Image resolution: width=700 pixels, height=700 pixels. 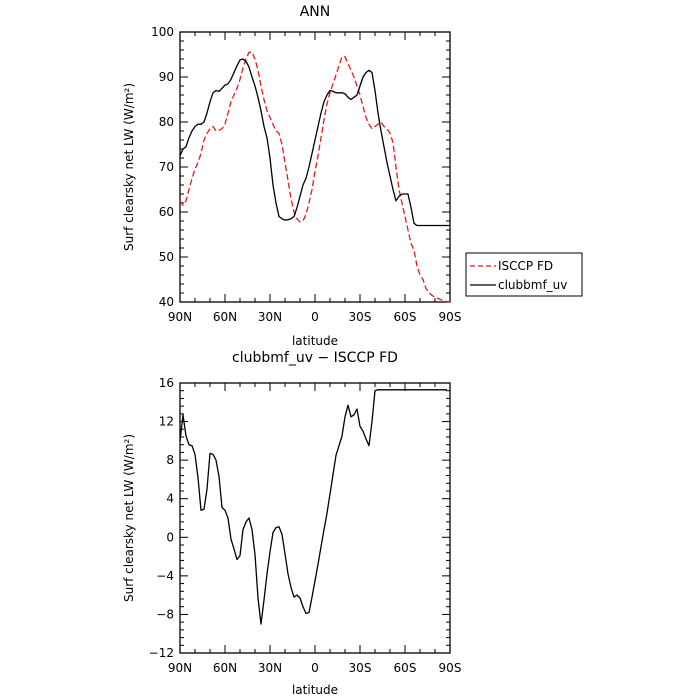 What do you see at coordinates (405, 668) in the screenshot?
I see `bottom-x-tick-label: 60S` at bounding box center [405, 668].